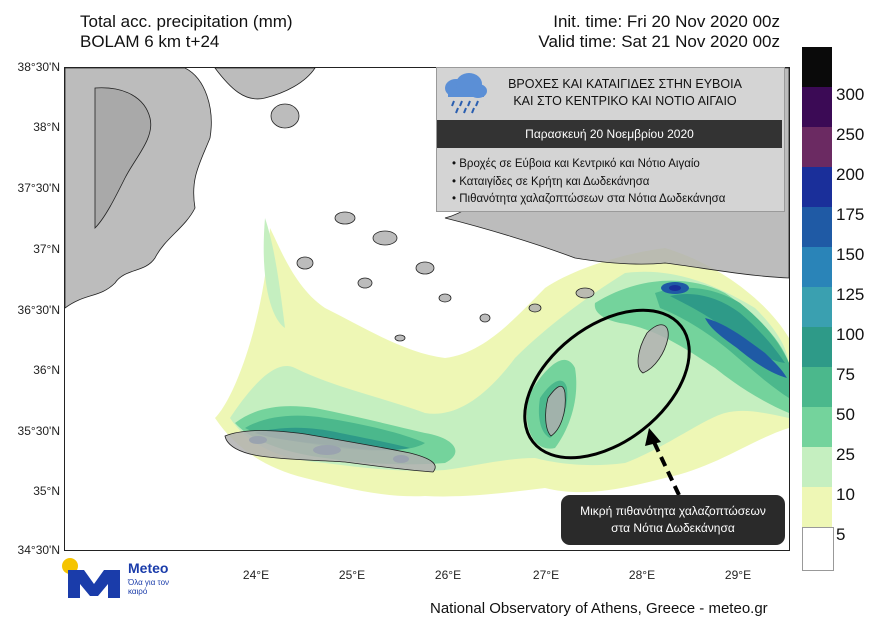 The height and width of the screenshot is (644, 880). What do you see at coordinates (642, 575) in the screenshot?
I see `lon-label: 28°E` at bounding box center [642, 575].